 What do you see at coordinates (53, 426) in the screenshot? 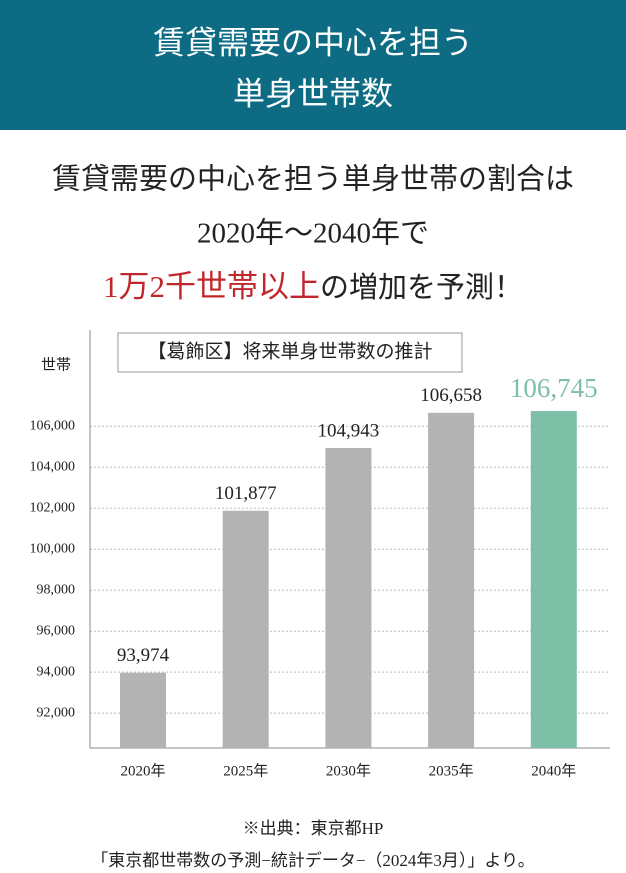
I see `y-tick-label: 106,000` at bounding box center [53, 426].